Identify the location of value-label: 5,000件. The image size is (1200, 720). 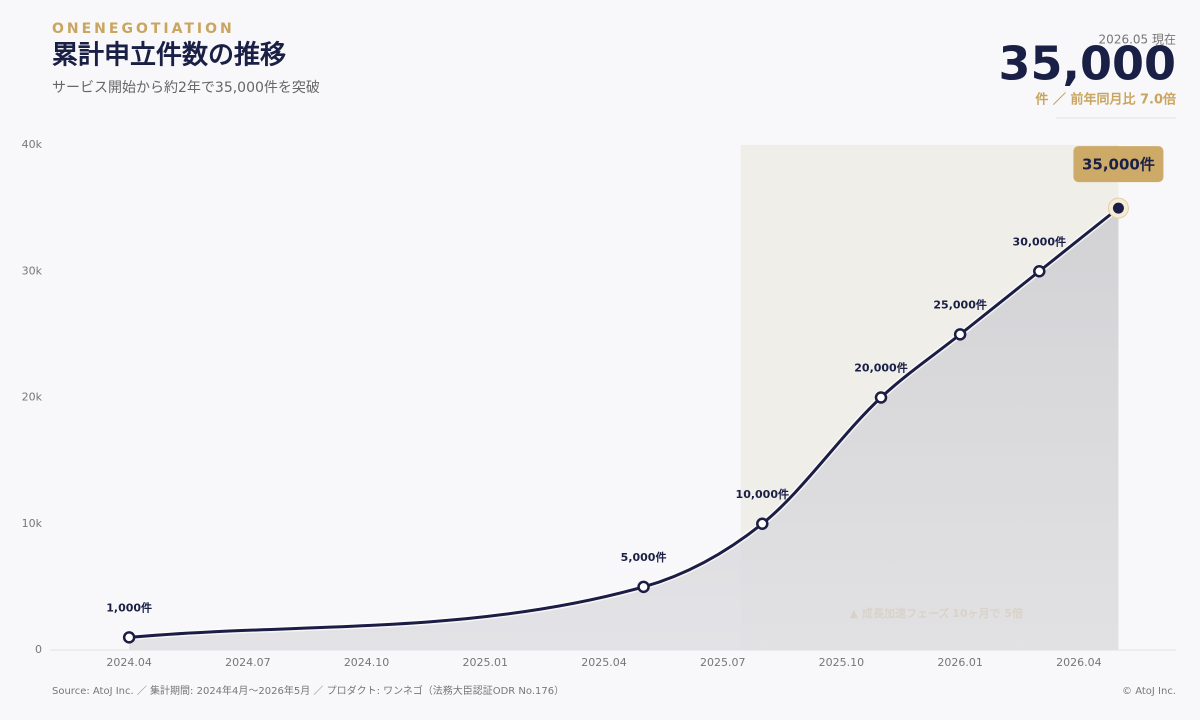
(644, 557).